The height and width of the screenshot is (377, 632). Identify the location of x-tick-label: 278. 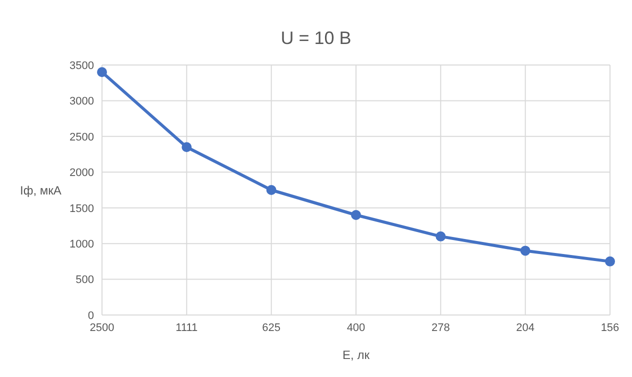
(440, 328).